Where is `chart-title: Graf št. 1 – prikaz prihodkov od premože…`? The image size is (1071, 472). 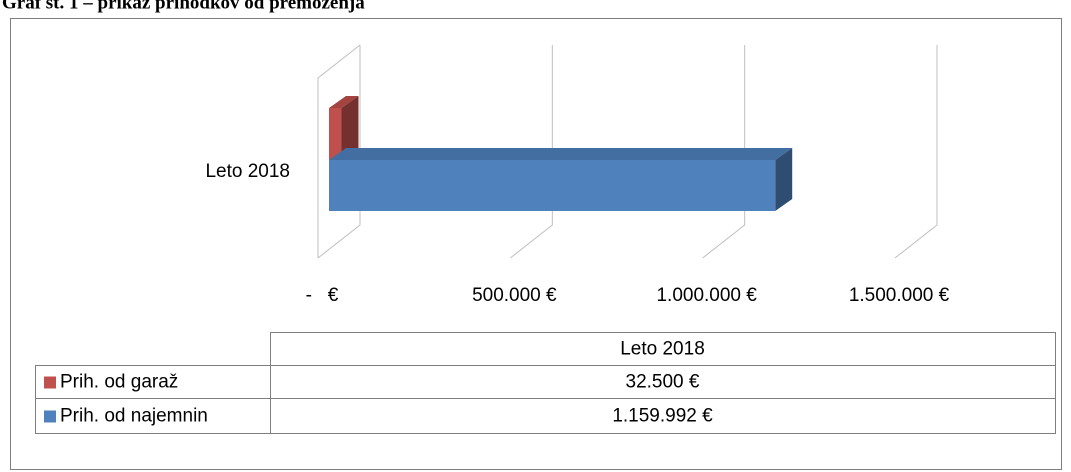 chart-title: Graf št. 1 – prikaz prihodkov od premože… is located at coordinates (183, 6).